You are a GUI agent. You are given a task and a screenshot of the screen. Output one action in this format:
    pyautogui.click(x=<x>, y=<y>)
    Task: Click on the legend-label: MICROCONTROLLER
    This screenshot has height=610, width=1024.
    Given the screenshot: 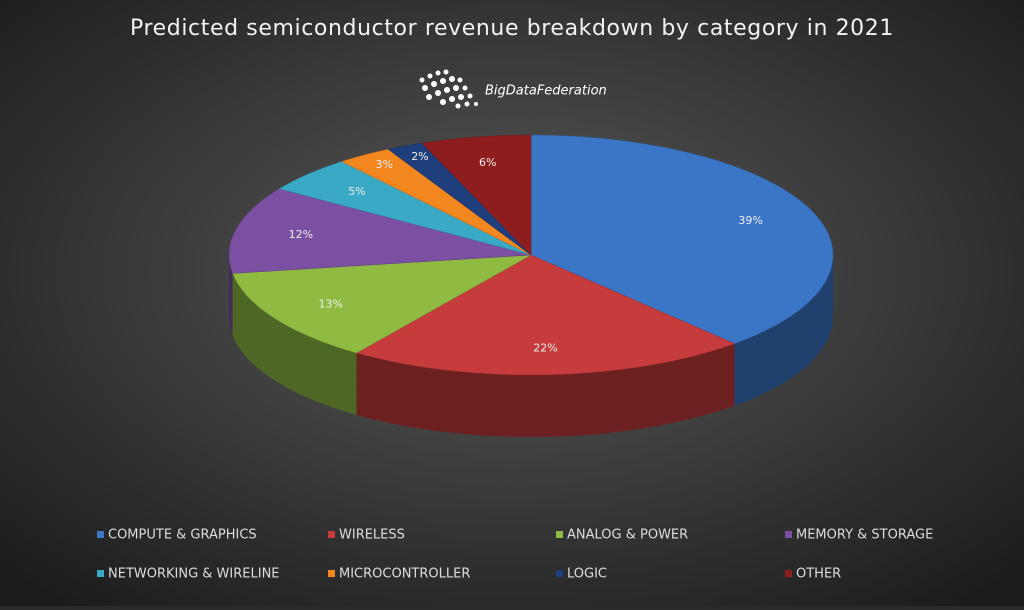 What is the action you would take?
    pyautogui.click(x=404, y=574)
    